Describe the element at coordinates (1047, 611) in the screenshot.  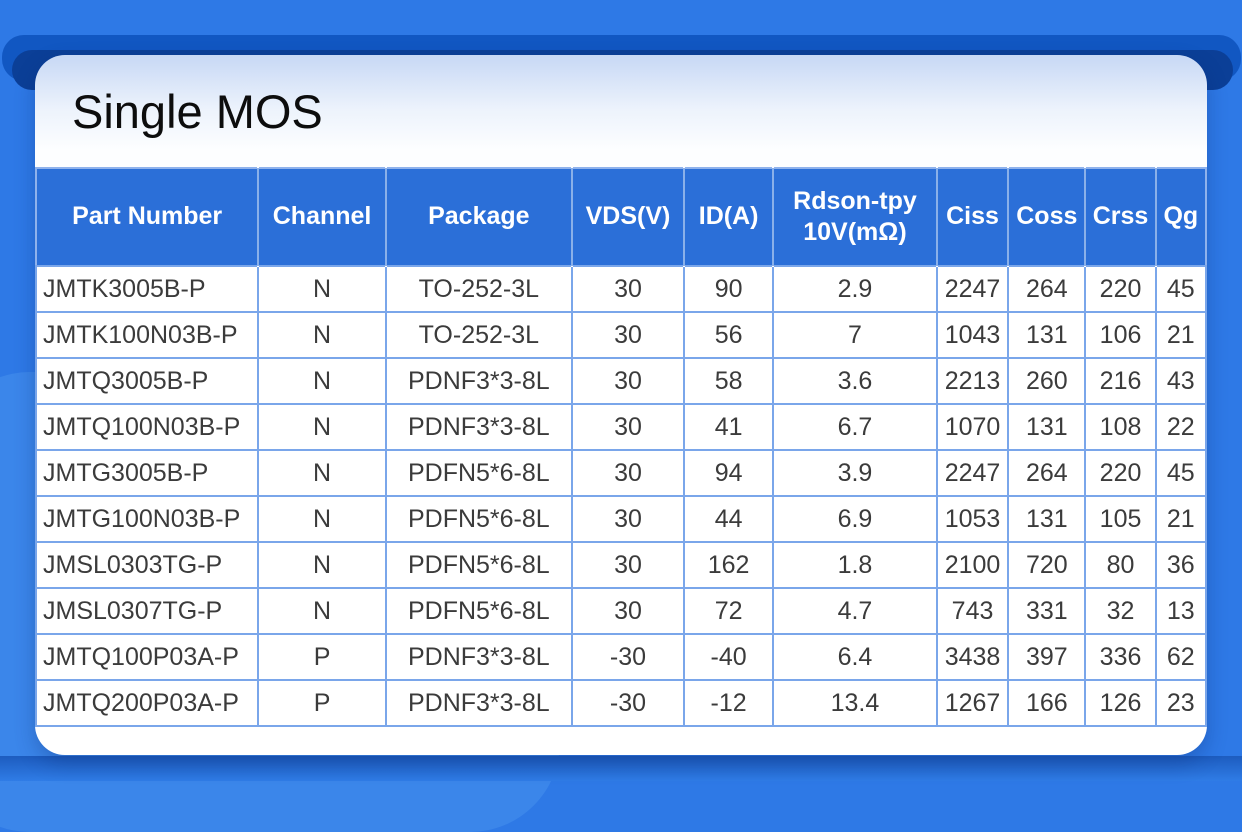
I see `cell-coss: 331` at that location.